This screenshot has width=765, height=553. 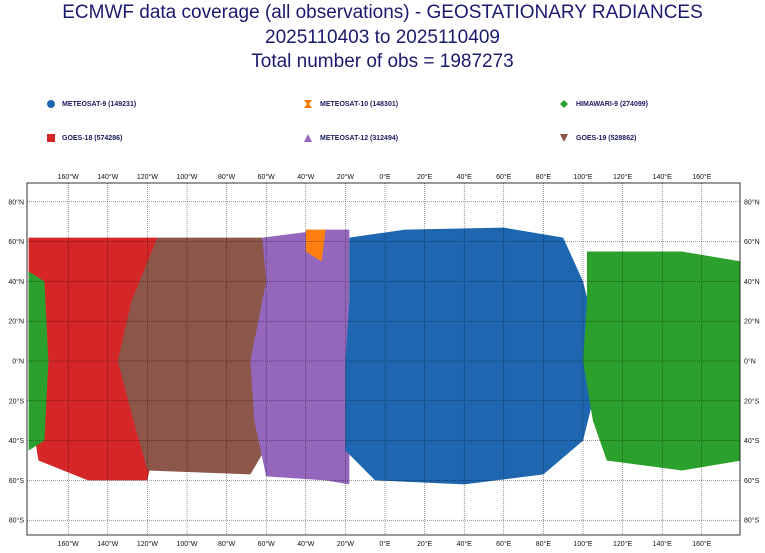 What do you see at coordinates (308, 138) in the screenshot?
I see `legend-triangle-icon` at bounding box center [308, 138].